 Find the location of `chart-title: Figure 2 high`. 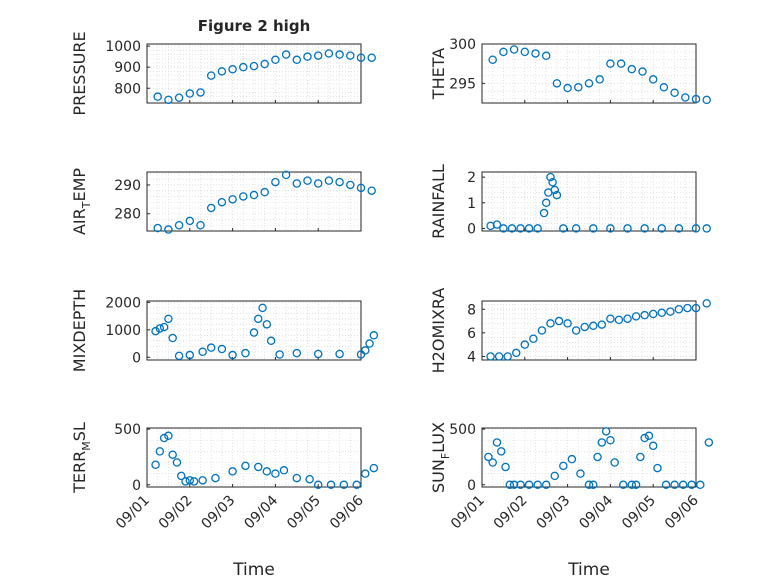

chart-title: Figure 2 high is located at coordinates (254, 26).